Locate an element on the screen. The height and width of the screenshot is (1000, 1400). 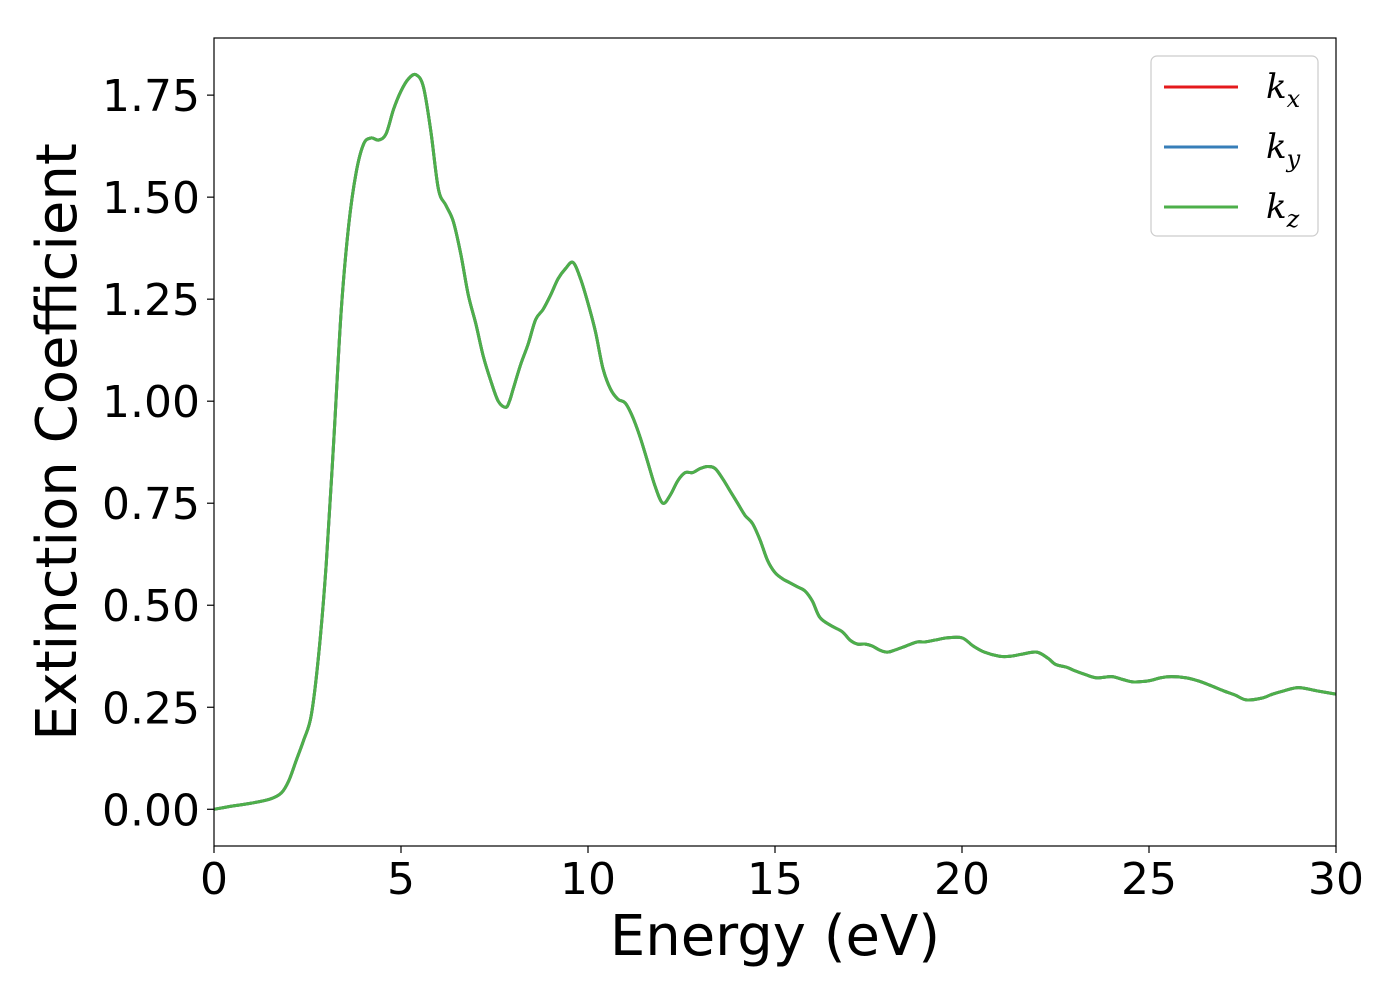
y-axis-label: Extinction Coefficient is located at coordinates (57, 442).